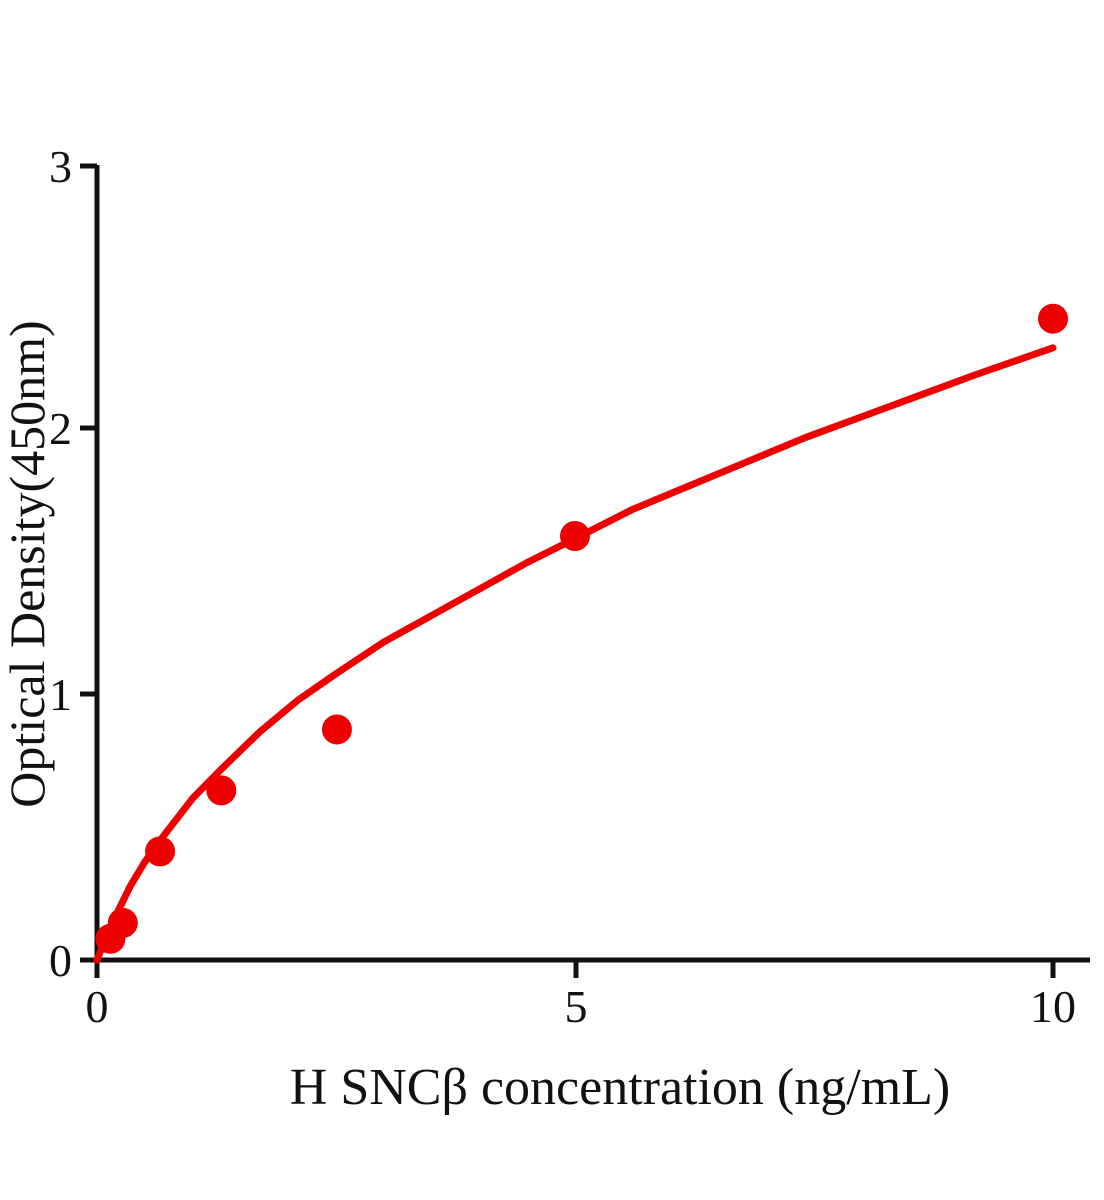 The height and width of the screenshot is (1200, 1104). What do you see at coordinates (620, 1087) in the screenshot?
I see `x-axis-title: H SNCβ concentration (ng/mL)` at bounding box center [620, 1087].